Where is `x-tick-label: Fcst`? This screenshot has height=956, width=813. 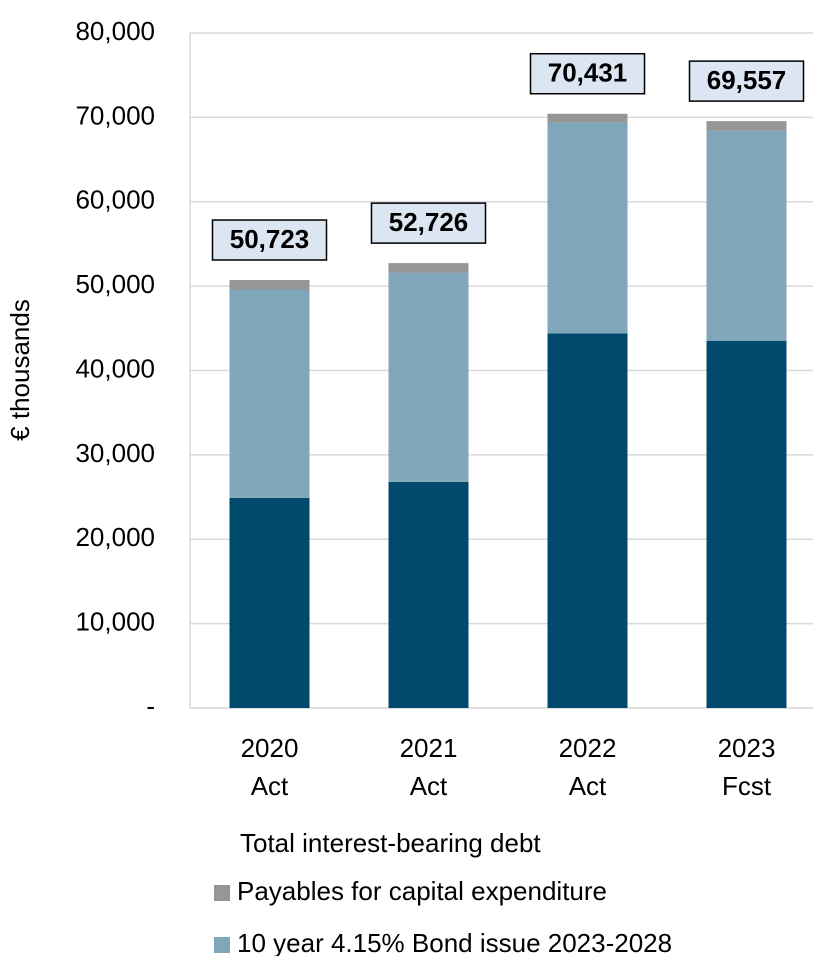 x-tick-label: Fcst is located at coordinates (747, 786).